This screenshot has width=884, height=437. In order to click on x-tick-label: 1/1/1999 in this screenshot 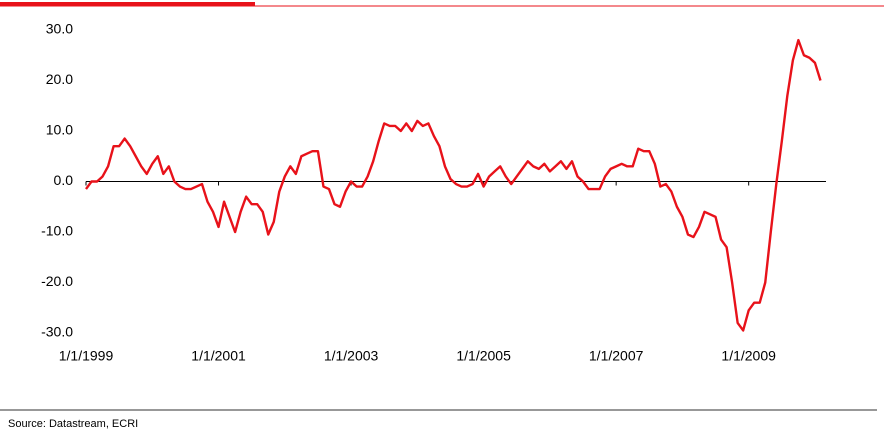, I will do `click(86, 356)`.